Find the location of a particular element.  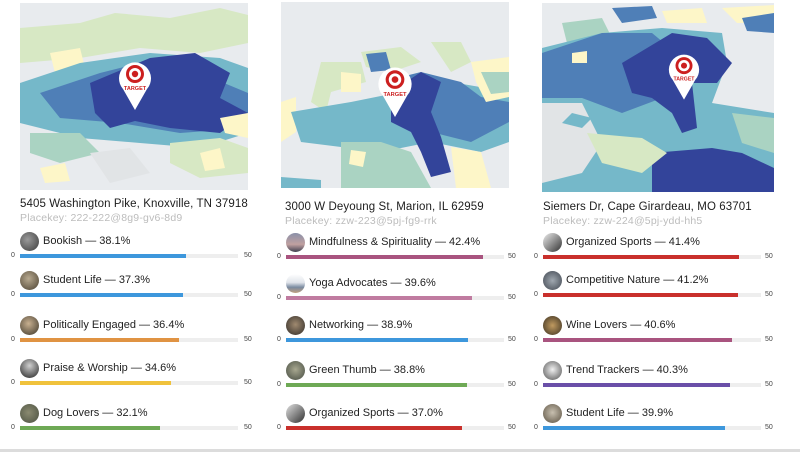

store-1-map: TARGET is located at coordinates (134, 96).